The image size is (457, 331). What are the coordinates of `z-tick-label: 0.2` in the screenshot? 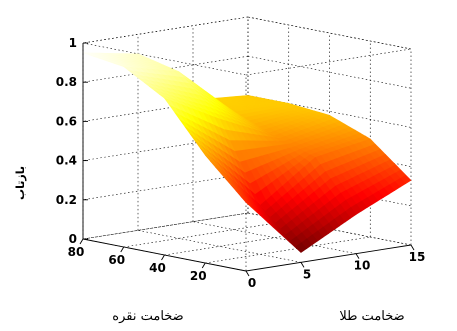 It's located at (66, 200).